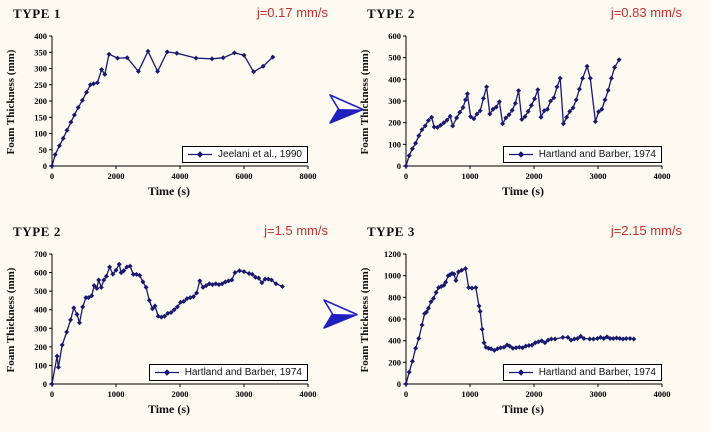 The height and width of the screenshot is (432, 710). I want to click on chart-title: TYPE 3, so click(391, 231).